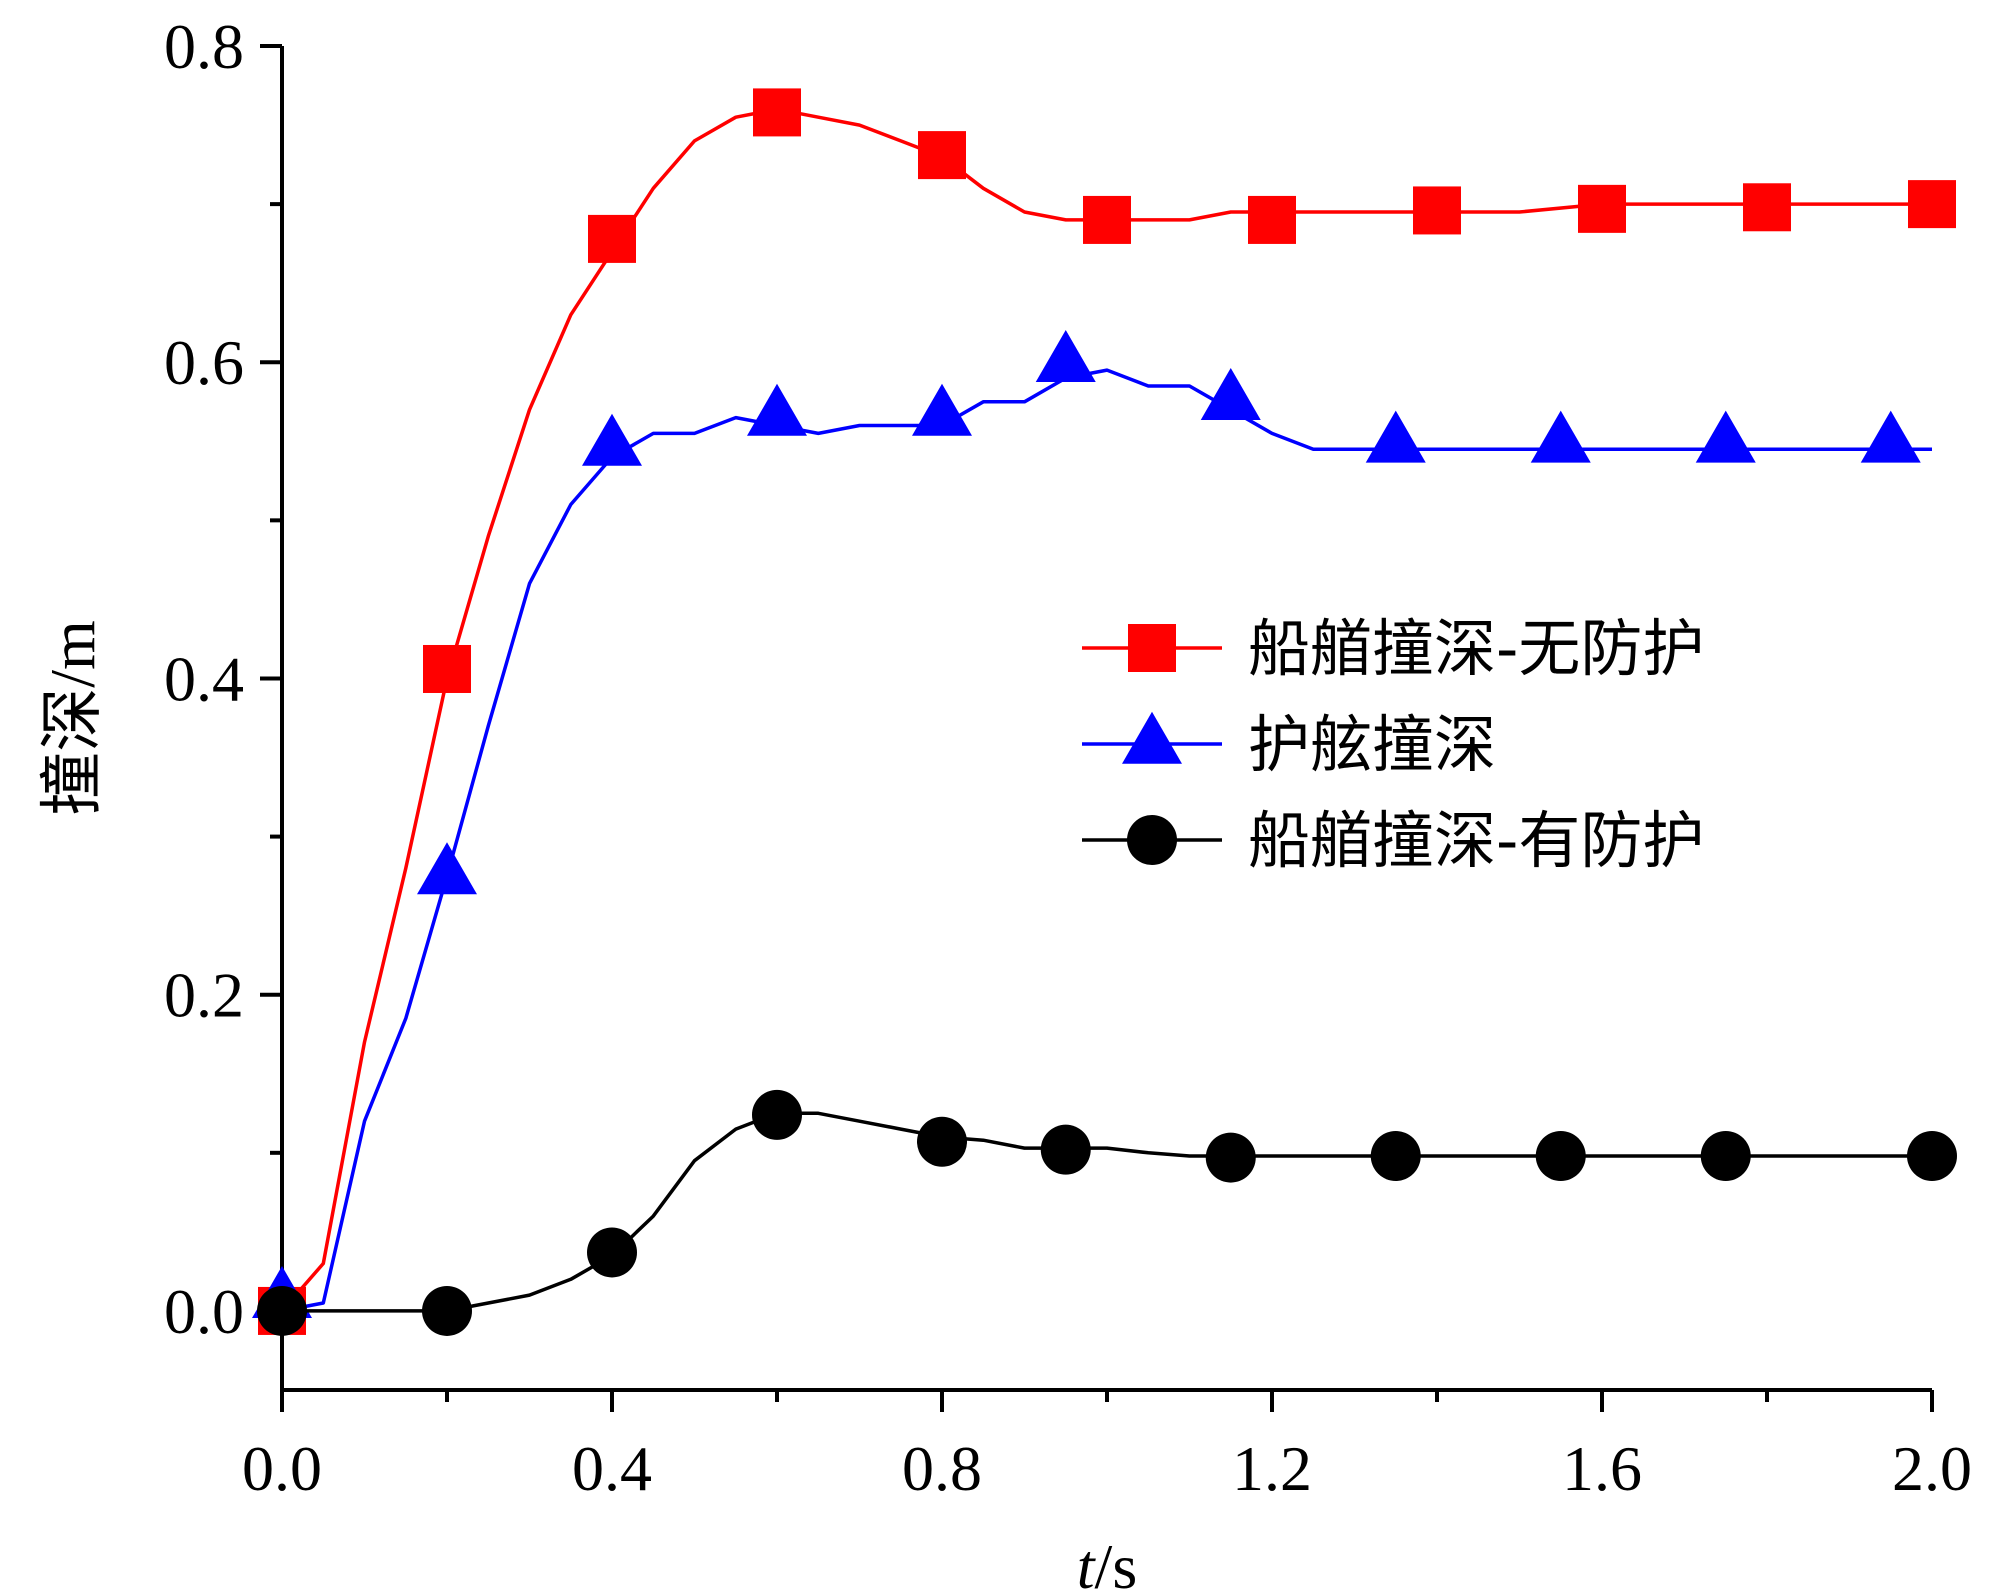 Image resolution: width=2002 pixels, height=1594 pixels. Describe the element at coordinates (72, 718) in the screenshot. I see `y-axis-title: 撞深/m` at that location.